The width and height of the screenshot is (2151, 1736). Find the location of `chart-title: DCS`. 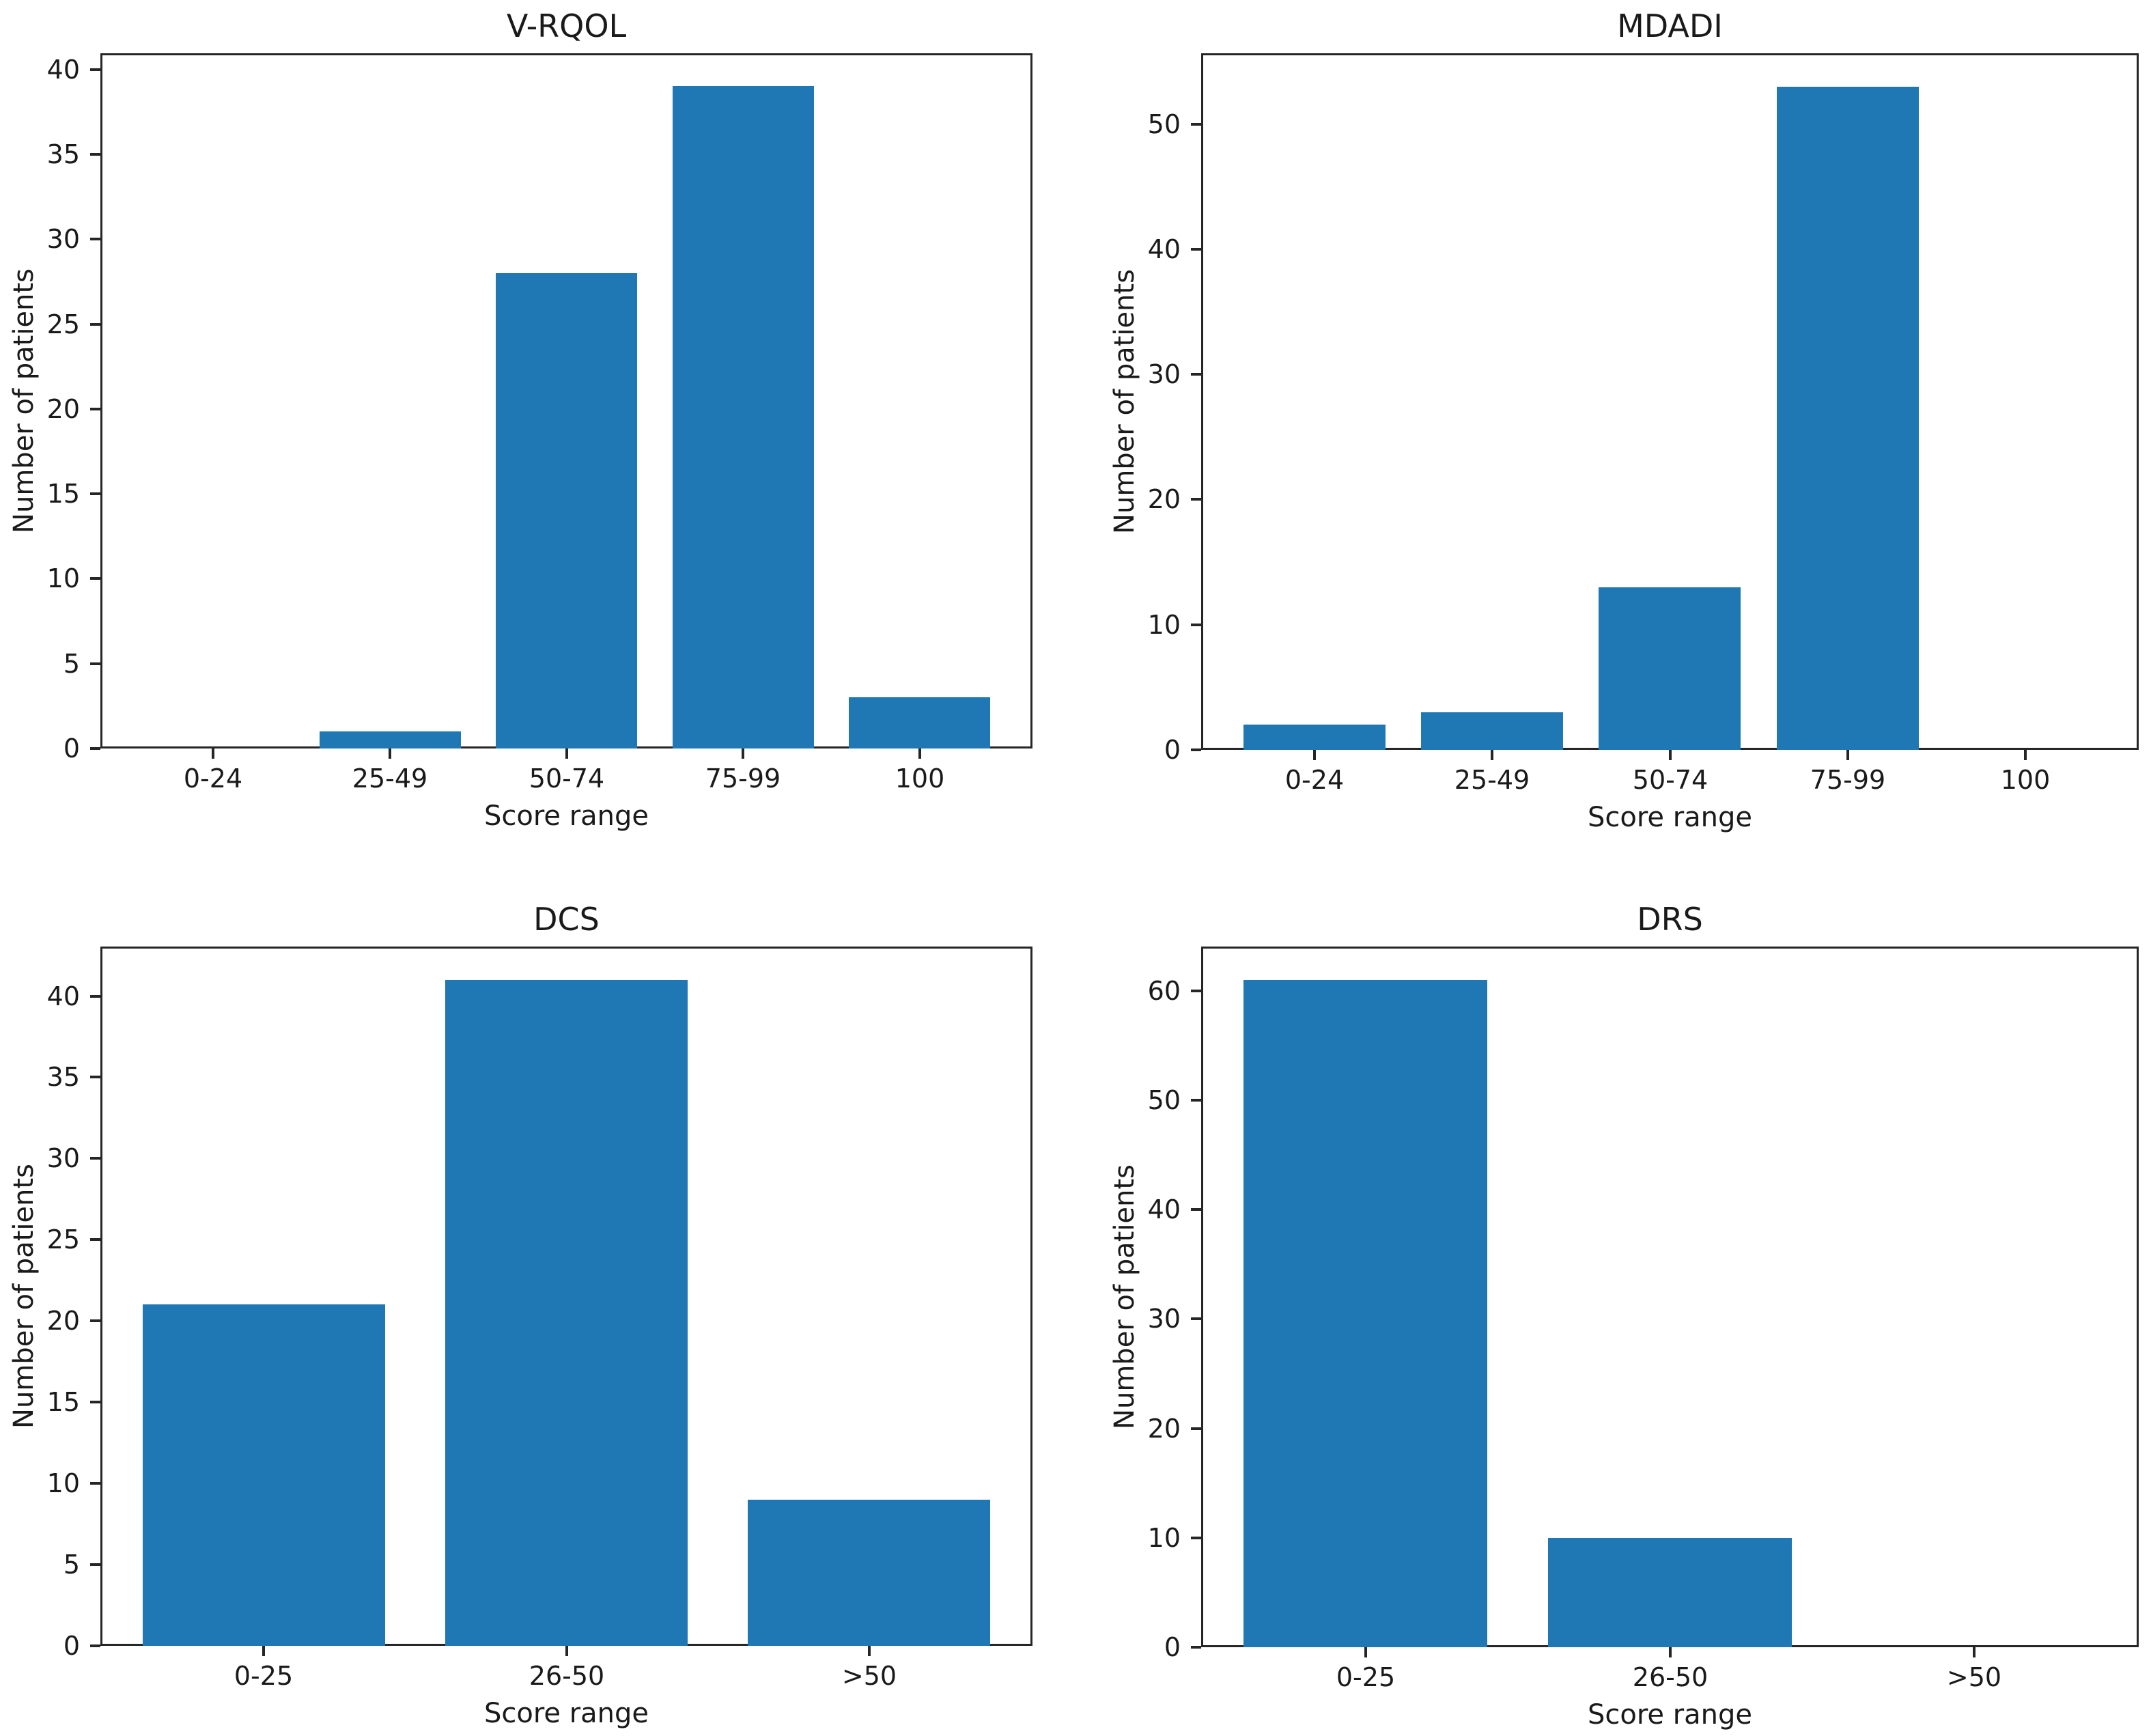

chart-title: DCS is located at coordinates (566, 919).